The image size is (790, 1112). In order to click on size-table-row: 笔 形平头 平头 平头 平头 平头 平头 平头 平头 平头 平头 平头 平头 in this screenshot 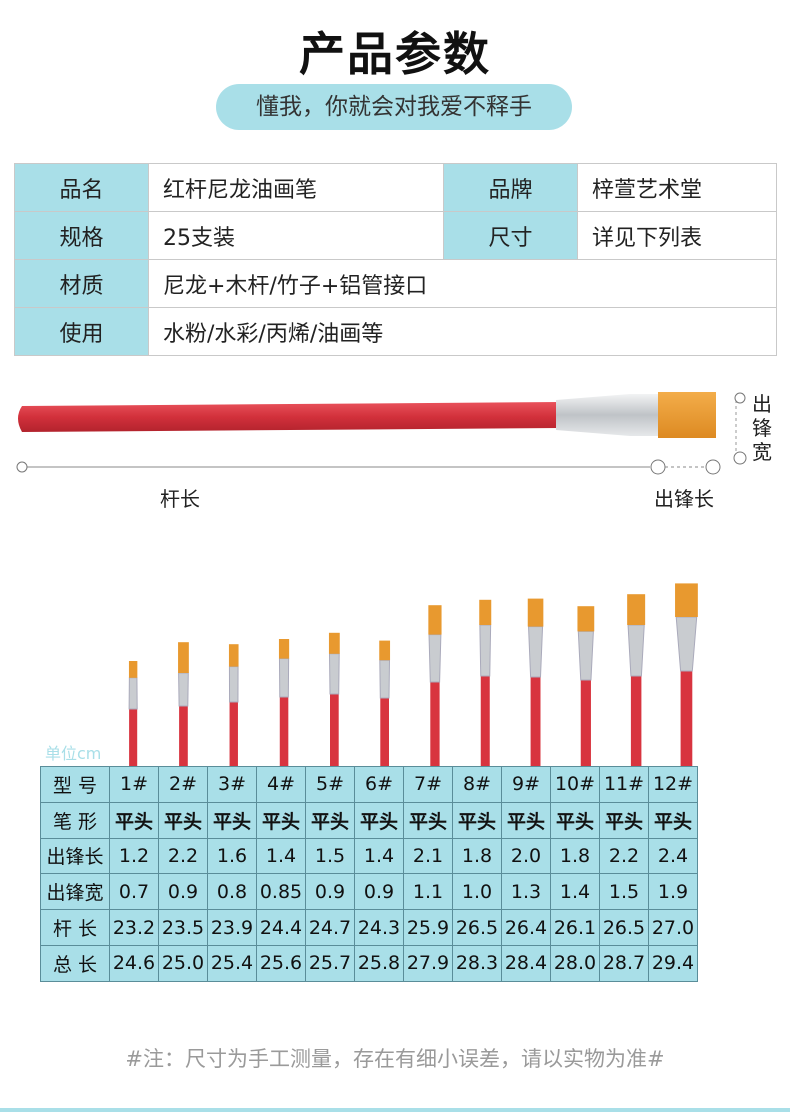, I will do `click(369, 820)`.